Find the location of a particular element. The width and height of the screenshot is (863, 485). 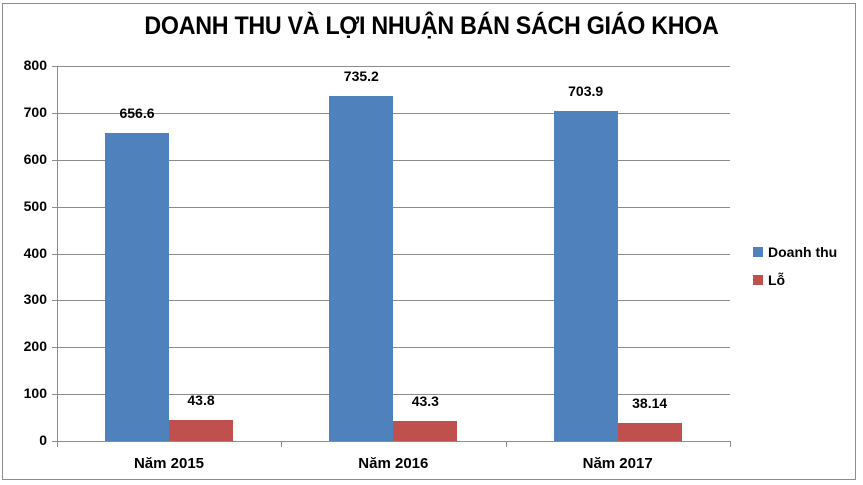

gridline is located at coordinates (391, 66).